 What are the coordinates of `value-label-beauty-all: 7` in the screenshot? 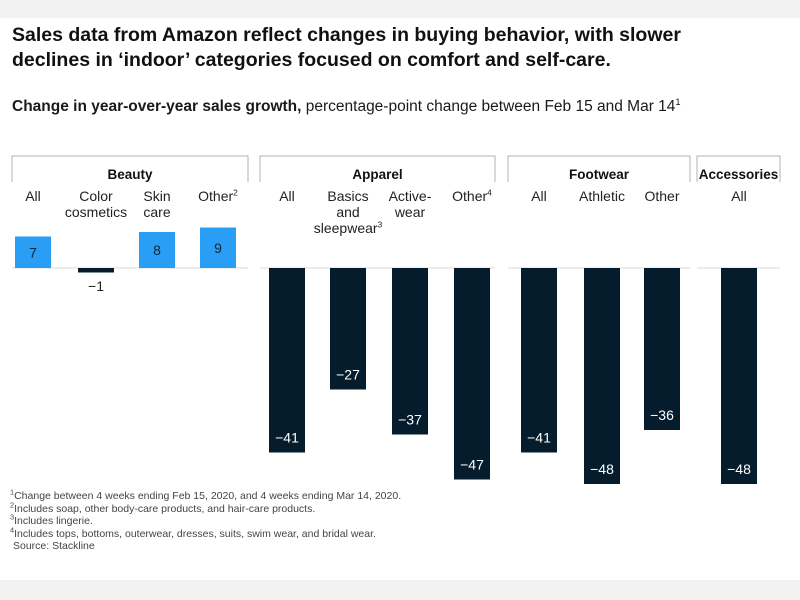 It's located at (33, 252).